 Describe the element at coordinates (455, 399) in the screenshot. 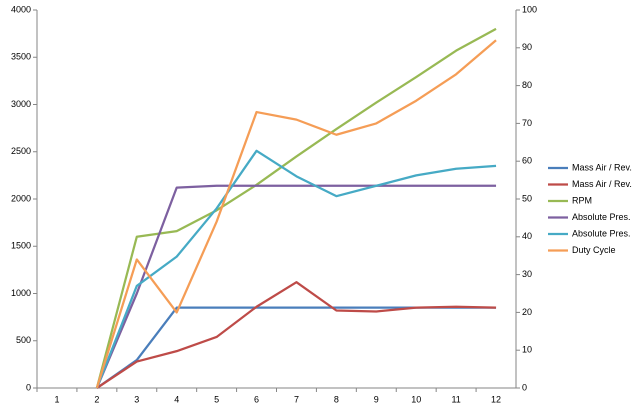

I see `x-tick-label: 11` at that location.